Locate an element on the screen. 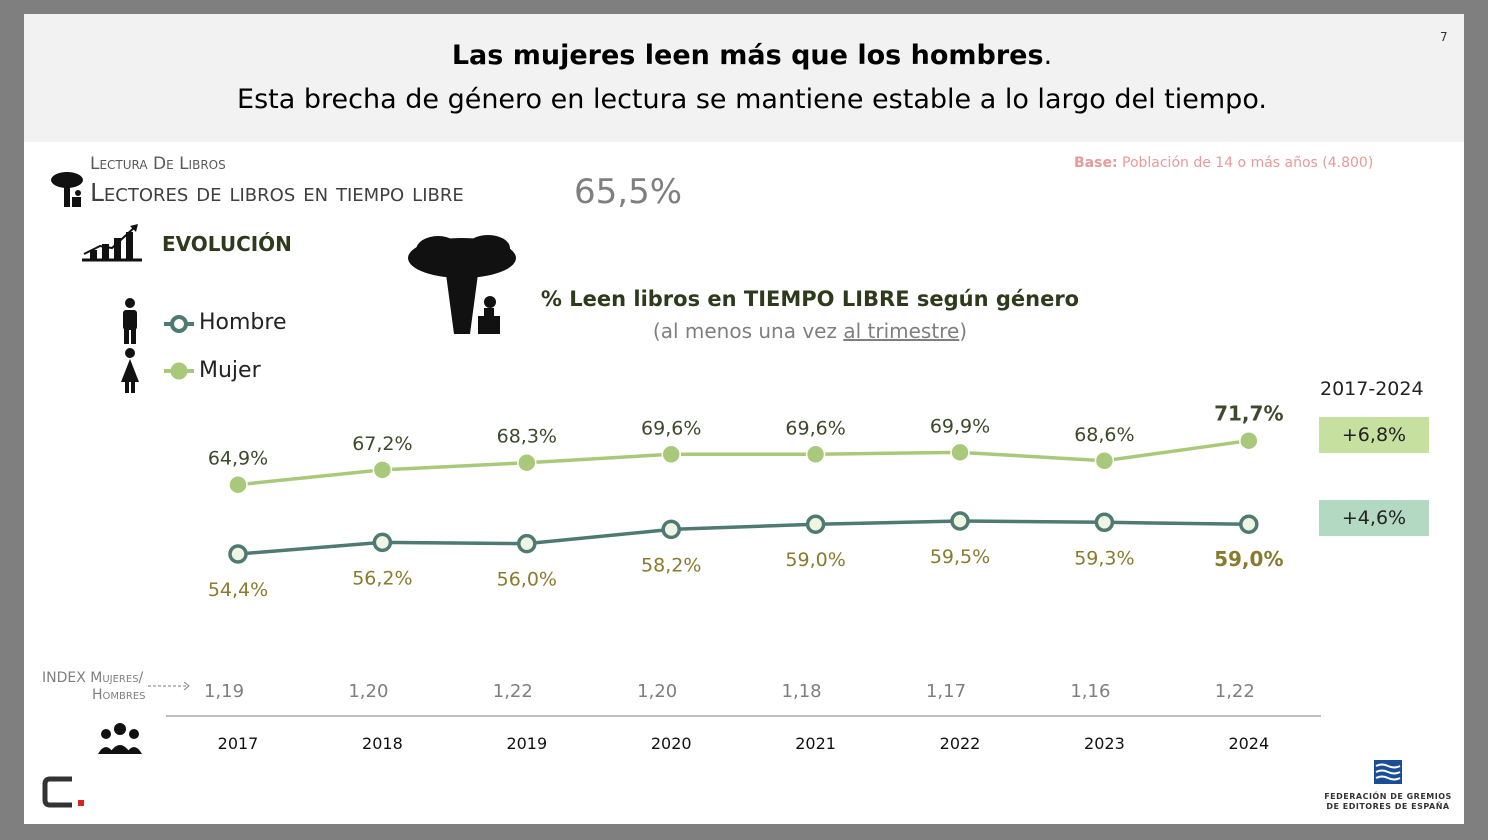 Image resolution: width=1488 pixels, height=840 pixels. legend-label-hombre: Hombre is located at coordinates (243, 322).